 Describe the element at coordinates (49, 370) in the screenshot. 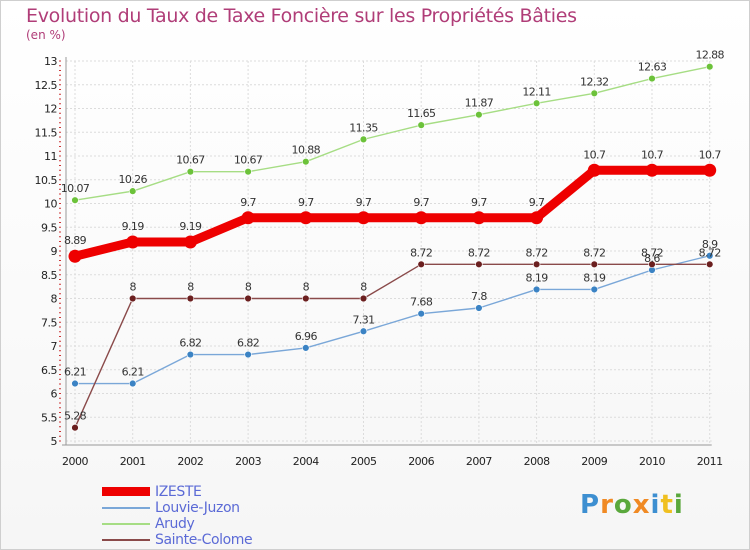

I see `y-tick-label: 6.5` at that location.